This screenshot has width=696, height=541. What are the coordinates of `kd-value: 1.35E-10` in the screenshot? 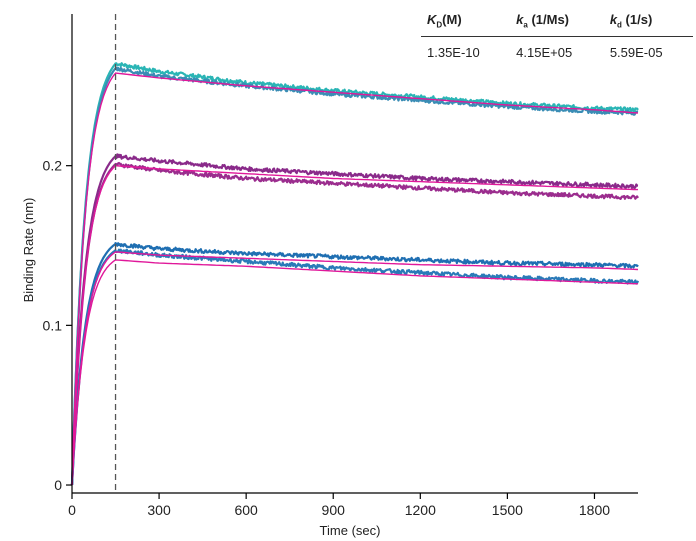 It's located at (453, 52).